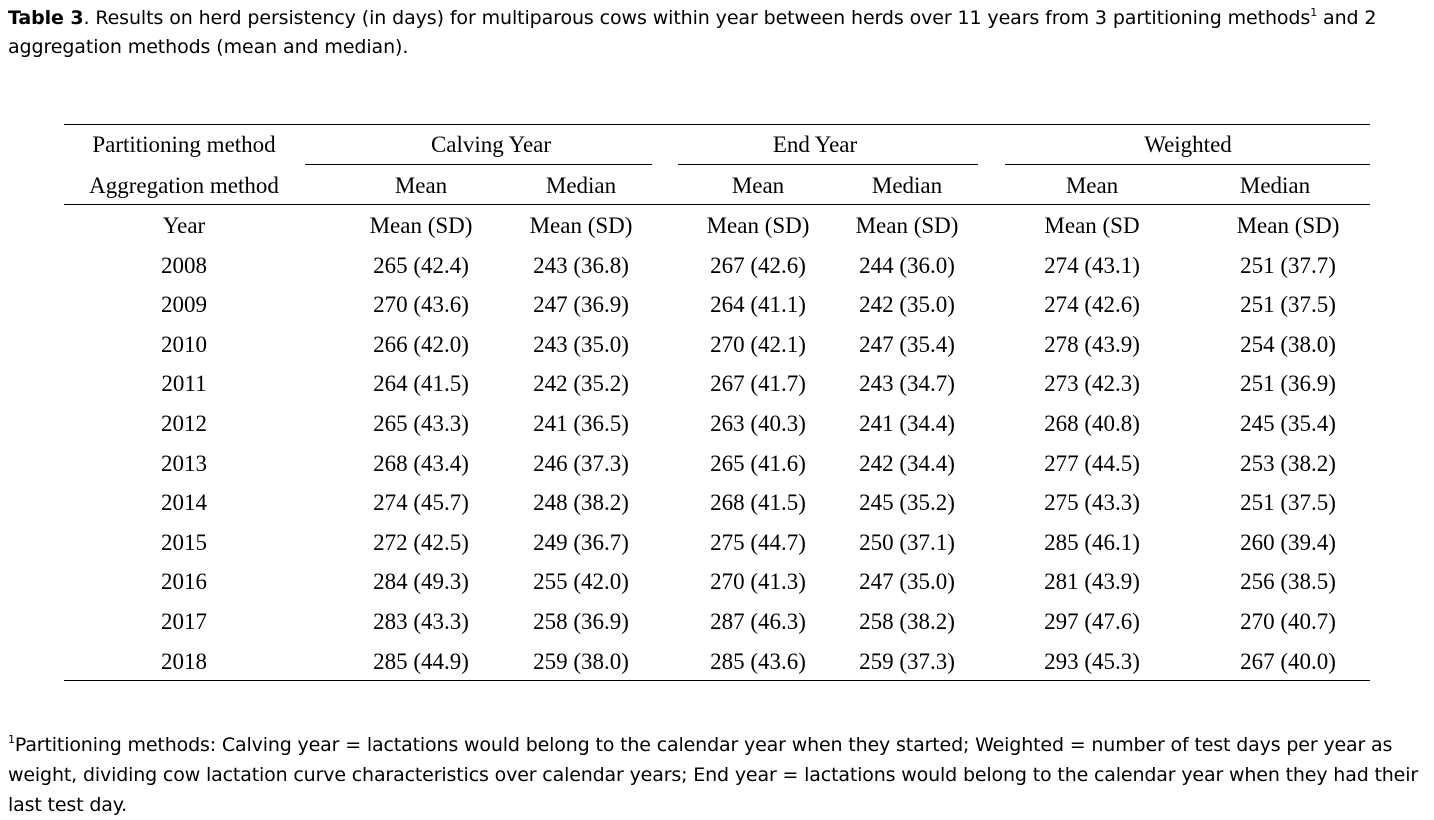 Image resolution: width=1434 pixels, height=820 pixels. Describe the element at coordinates (815, 144) in the screenshot. I see `group-header-end-year: End Year` at that location.